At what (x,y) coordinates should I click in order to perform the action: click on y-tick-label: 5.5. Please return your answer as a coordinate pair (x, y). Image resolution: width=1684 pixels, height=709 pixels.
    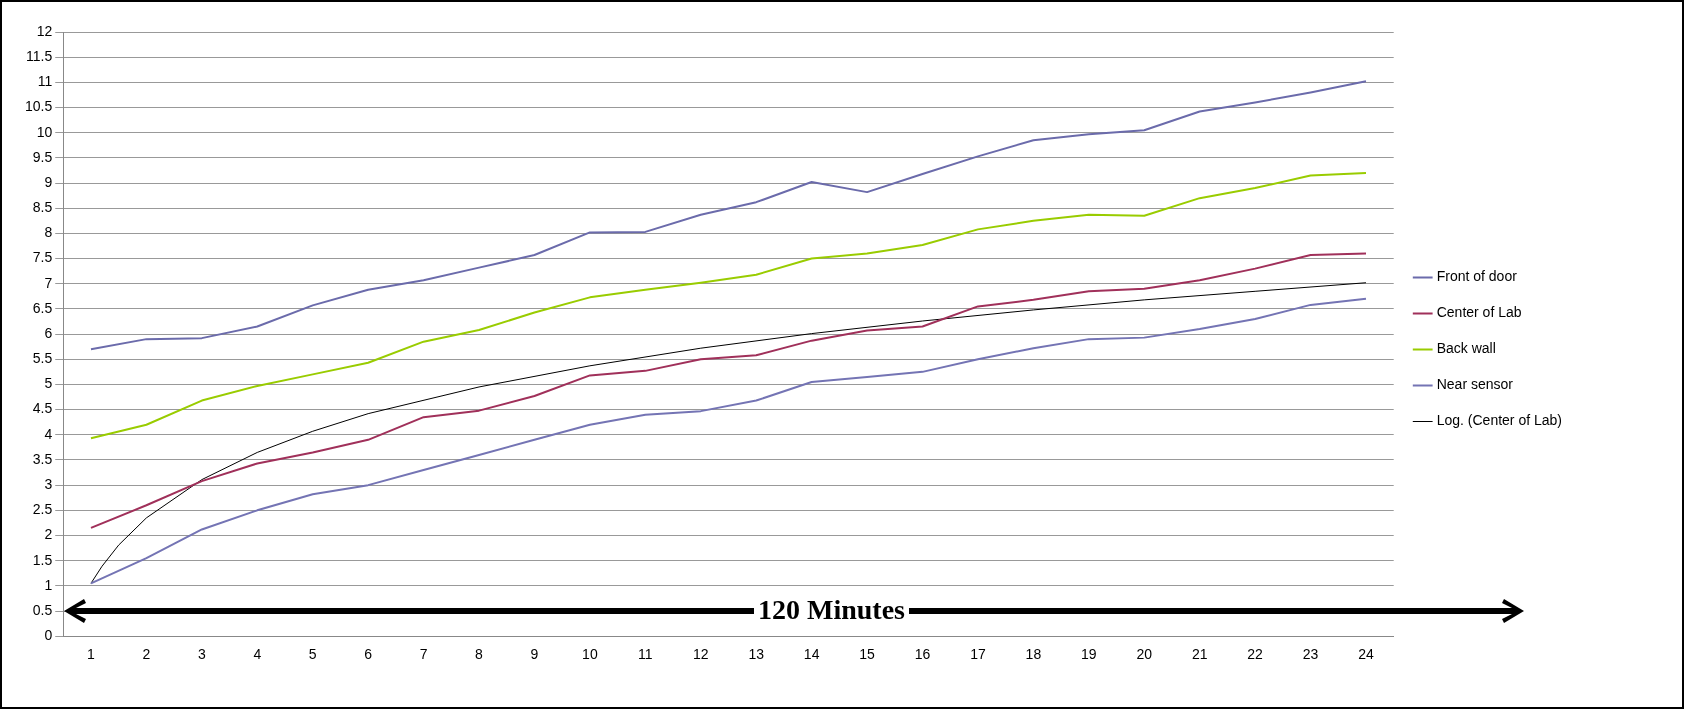
    Looking at the image, I should click on (42, 358).